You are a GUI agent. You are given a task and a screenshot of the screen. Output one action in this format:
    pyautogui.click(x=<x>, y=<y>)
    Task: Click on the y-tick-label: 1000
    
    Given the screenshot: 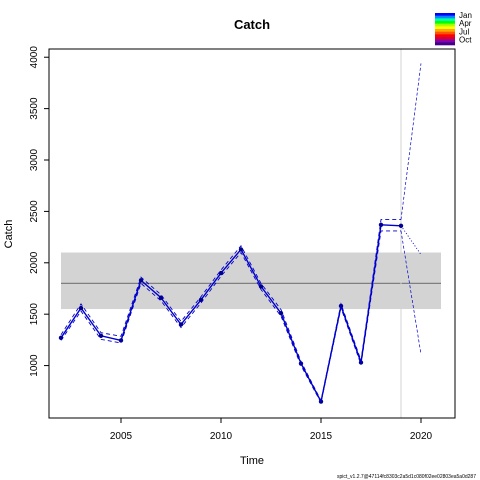 What is the action you would take?
    pyautogui.click(x=34, y=365)
    